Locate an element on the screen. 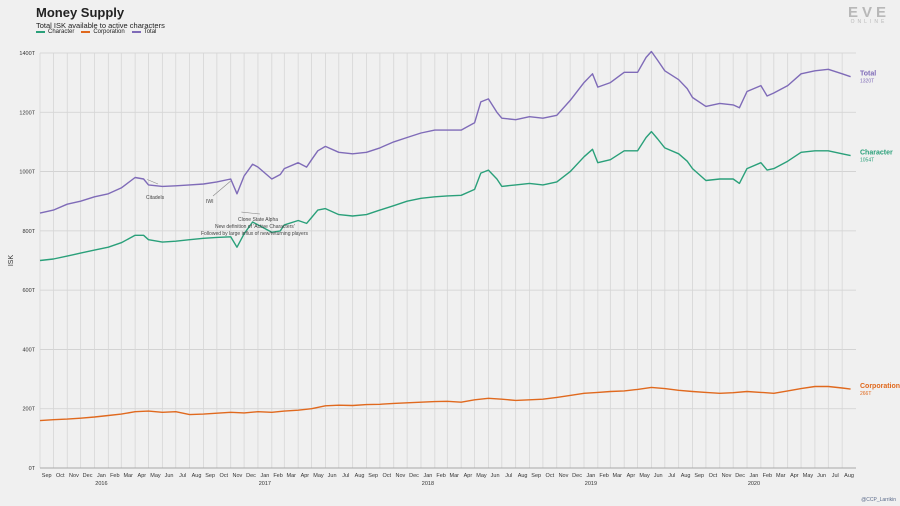 This screenshot has height=506, width=900. end-label-total: Total is located at coordinates (868, 74).